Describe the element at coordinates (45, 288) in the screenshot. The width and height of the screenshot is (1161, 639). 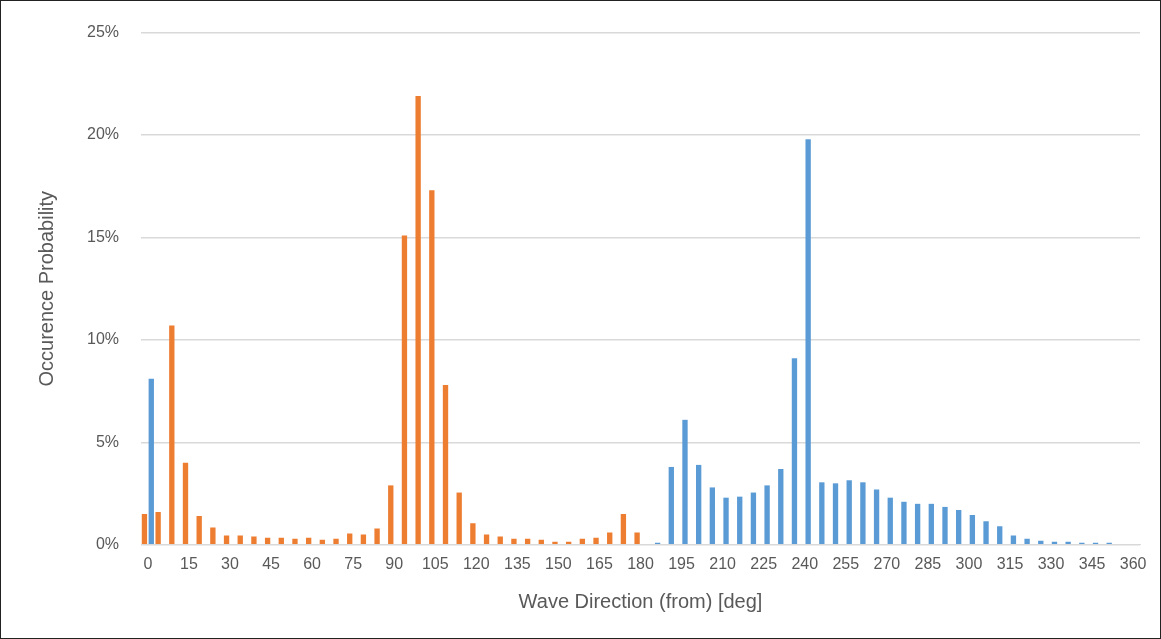
I see `y-axis-title: Occurence Probability` at that location.